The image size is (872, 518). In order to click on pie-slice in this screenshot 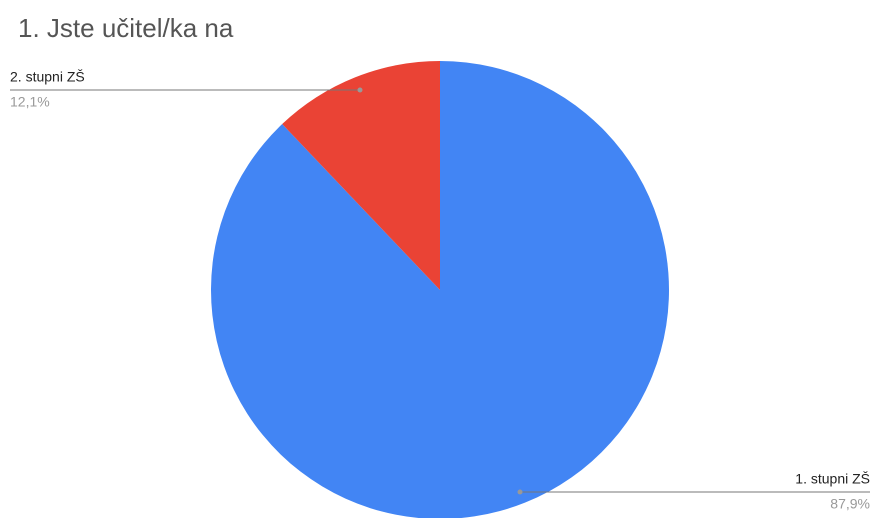, I will do `click(361, 175)`.